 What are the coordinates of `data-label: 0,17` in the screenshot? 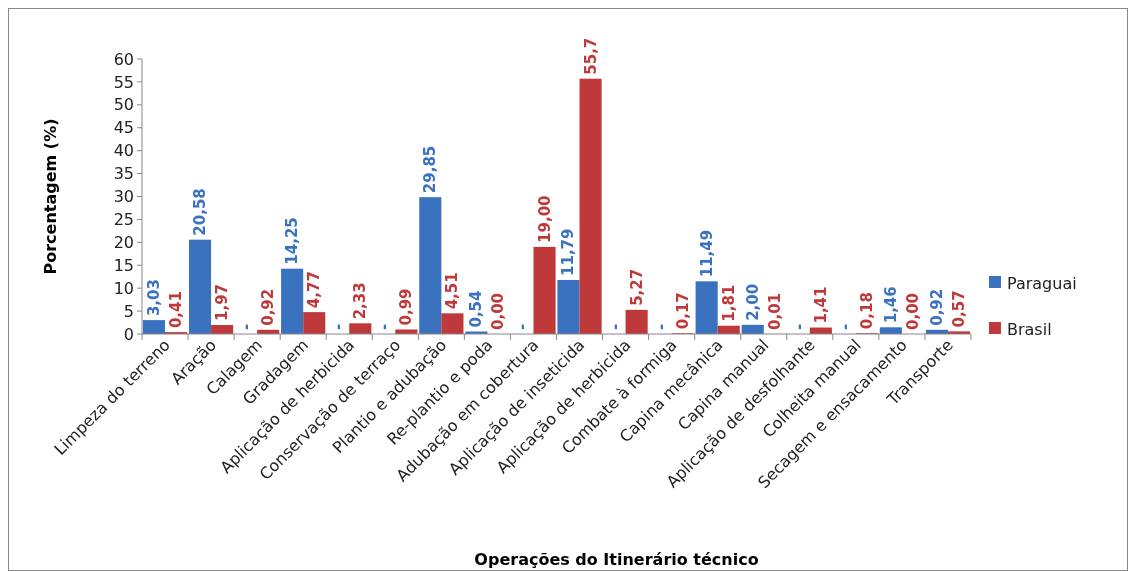 It's located at (682, 311).